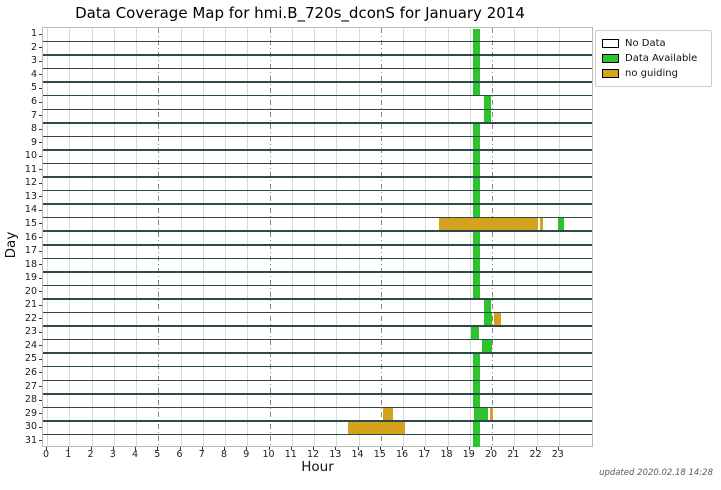  What do you see at coordinates (513, 454) in the screenshot?
I see `x-tick-label-21: 21` at bounding box center [513, 454].